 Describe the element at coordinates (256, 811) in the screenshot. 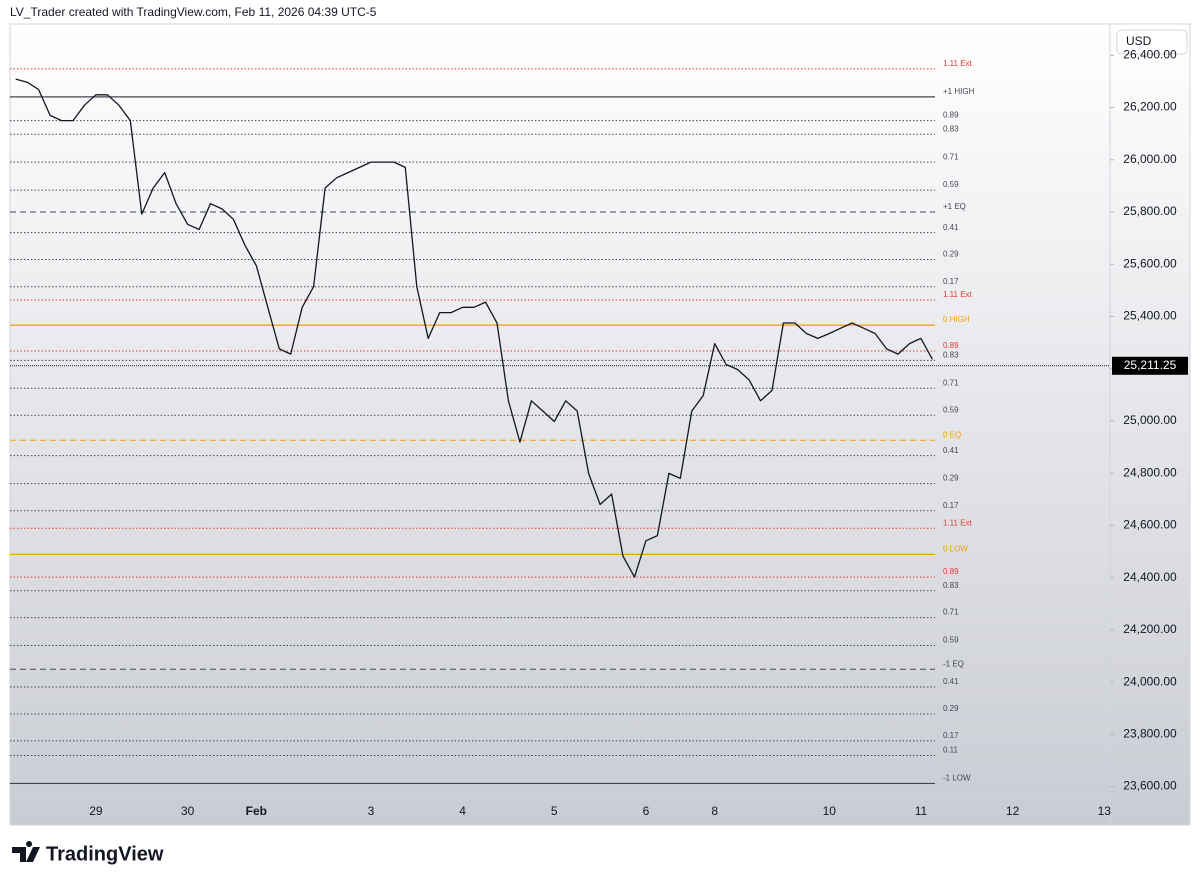

I see `x-tick-label: Feb` at that location.